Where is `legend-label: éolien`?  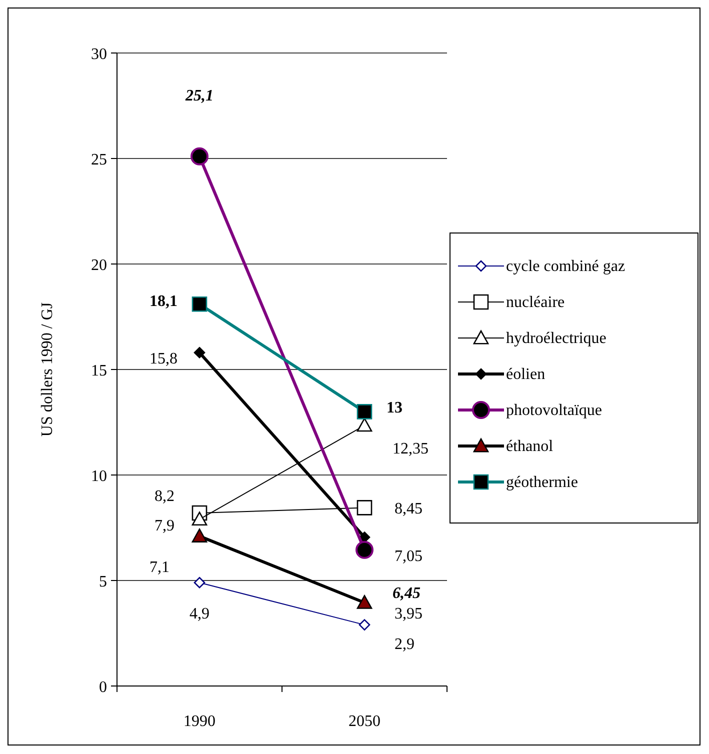
legend-label: éolien is located at coordinates (526, 374).